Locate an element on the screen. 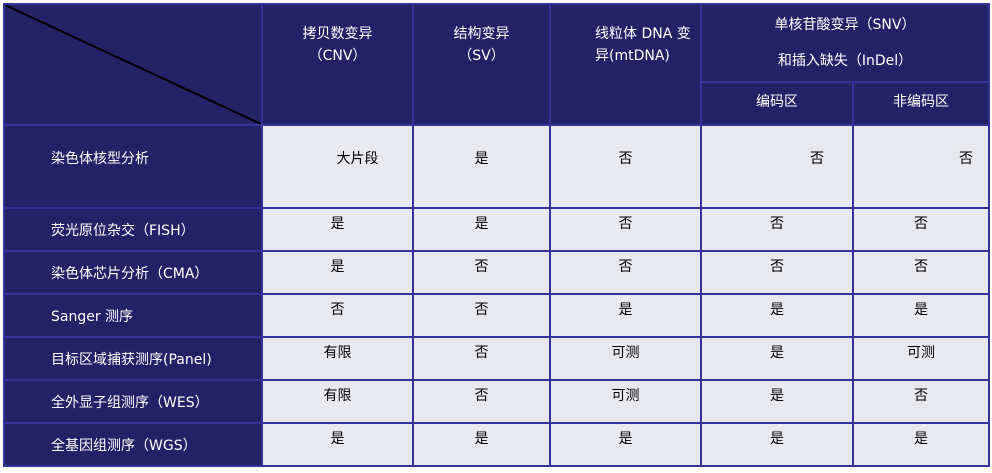 This screenshot has width=992, height=473. header-sv-line2: （SV） is located at coordinates (481, 55).